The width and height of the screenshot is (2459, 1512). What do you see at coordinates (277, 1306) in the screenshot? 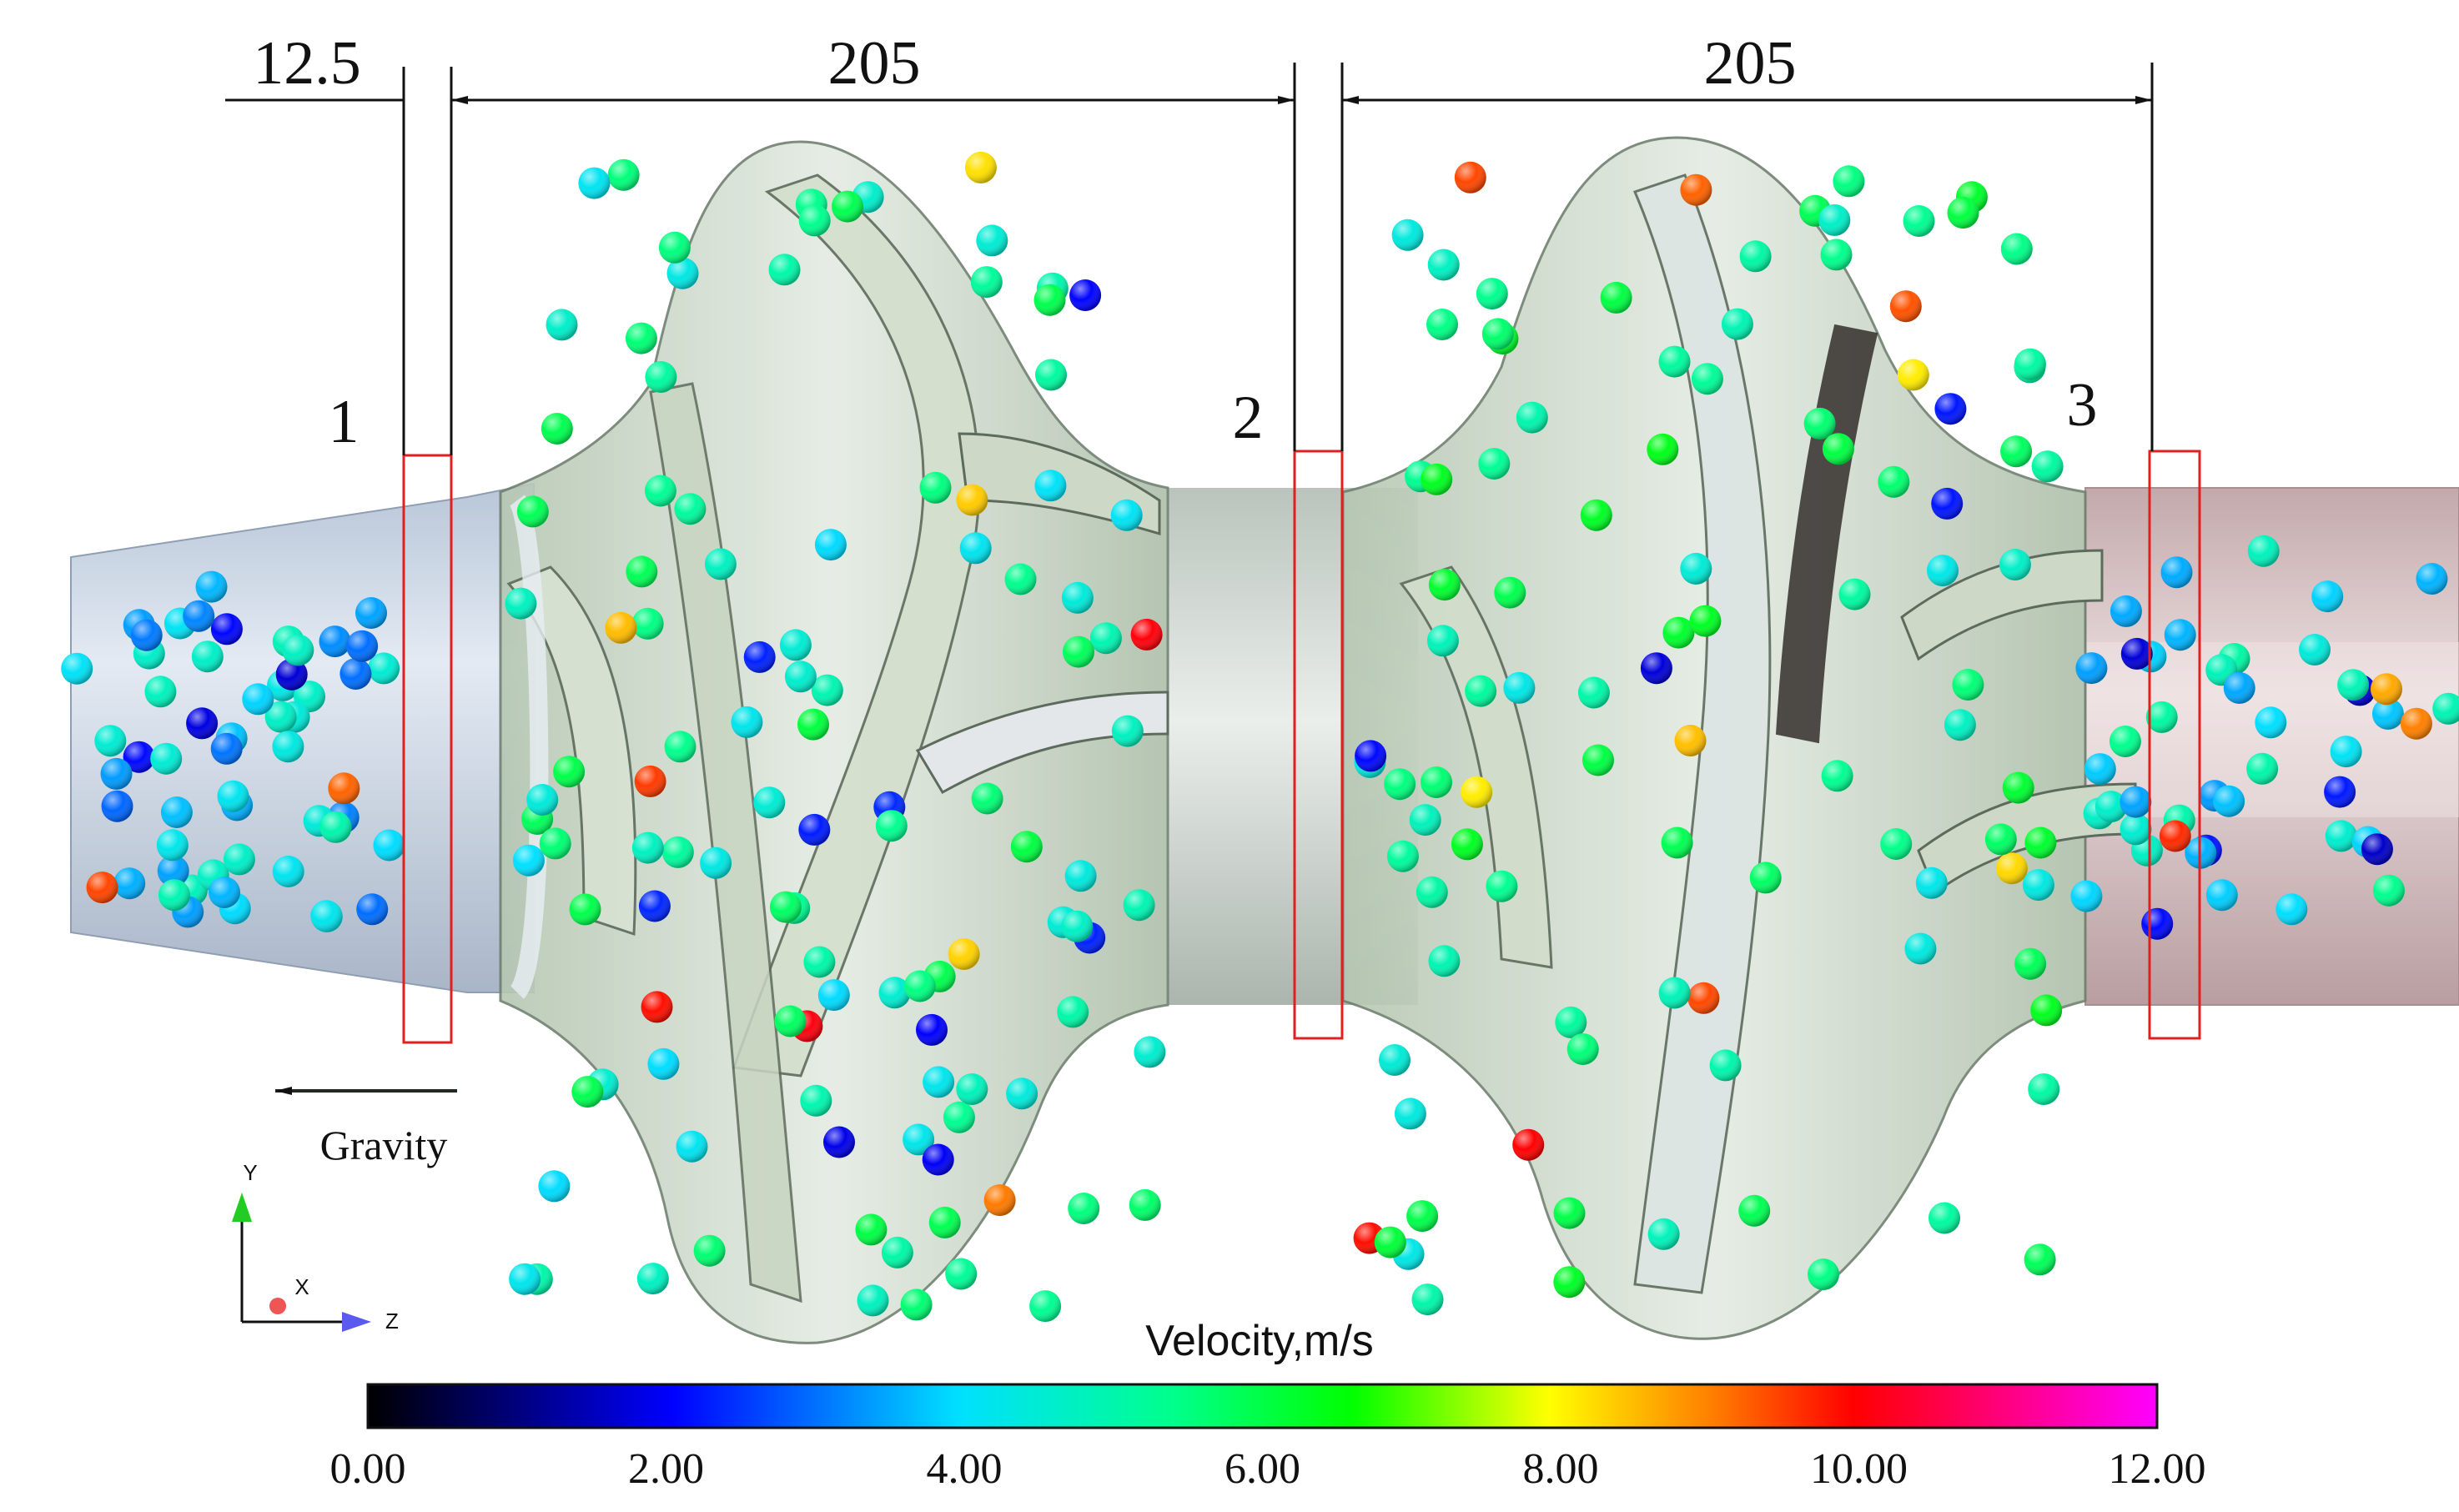
I see `x-axis-dot` at bounding box center [277, 1306].